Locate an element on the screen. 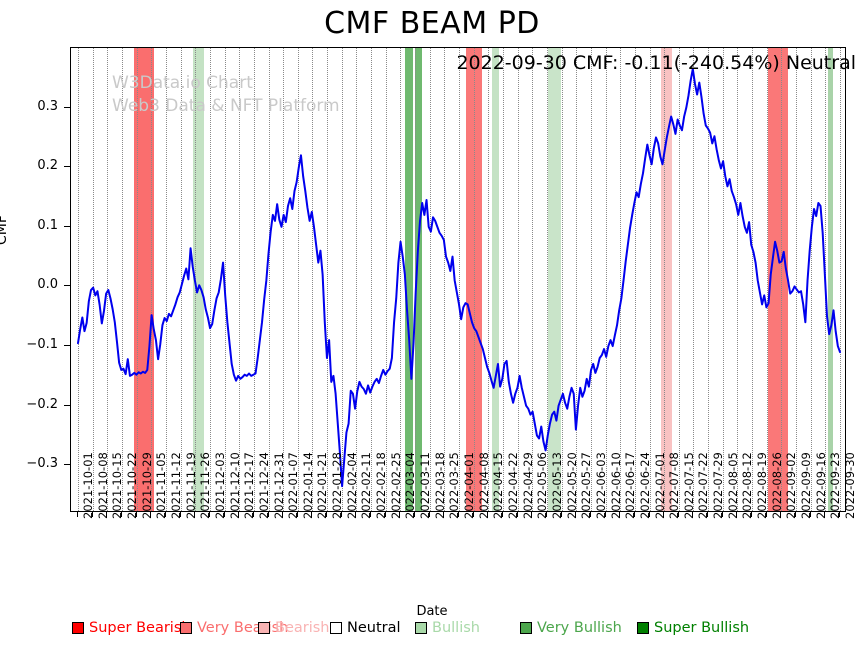 Image resolution: width=864 pixels, height=646 pixels. legend-item: Very Bullish is located at coordinates (571, 628).